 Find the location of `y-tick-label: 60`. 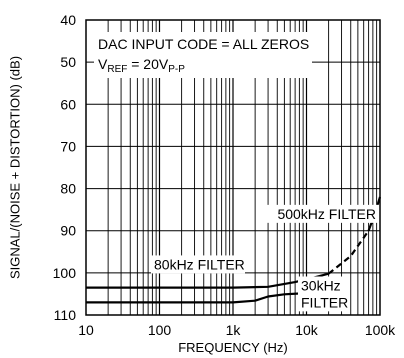

y-tick-label: 60 is located at coordinates (68, 104).